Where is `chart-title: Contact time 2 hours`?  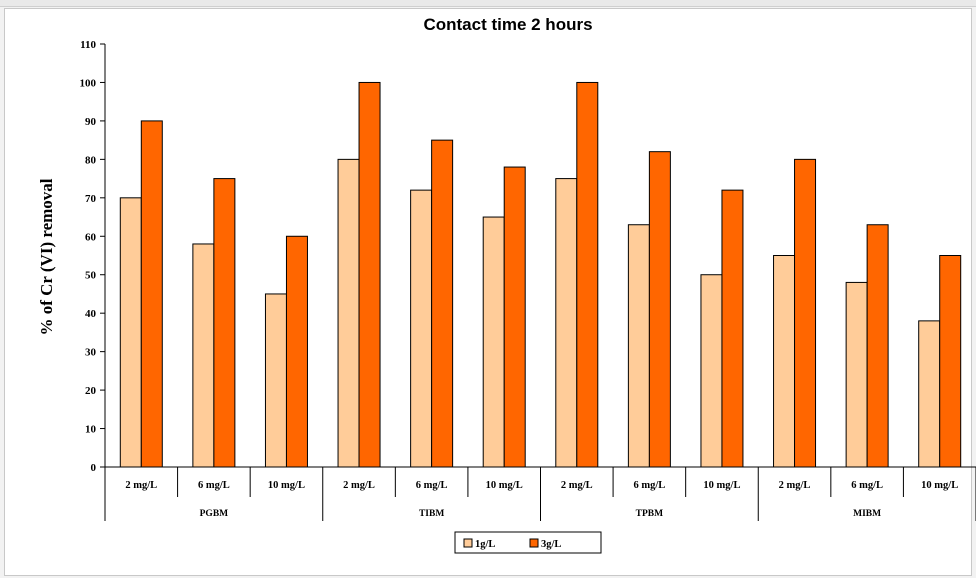 chart-title: Contact time 2 hours is located at coordinates (507, 24).